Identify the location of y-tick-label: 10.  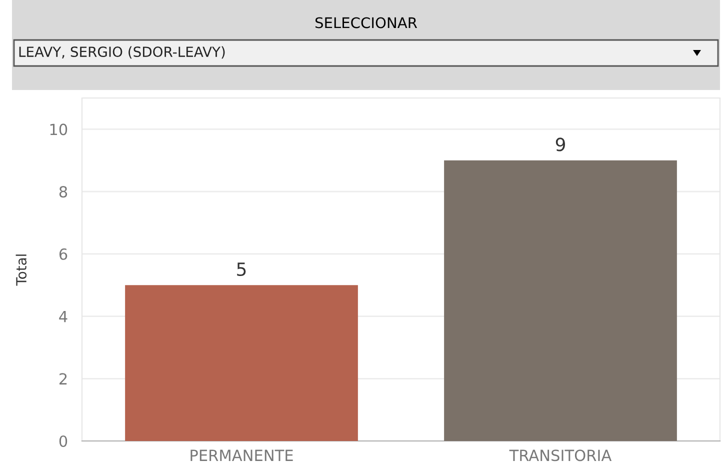
(59, 130).